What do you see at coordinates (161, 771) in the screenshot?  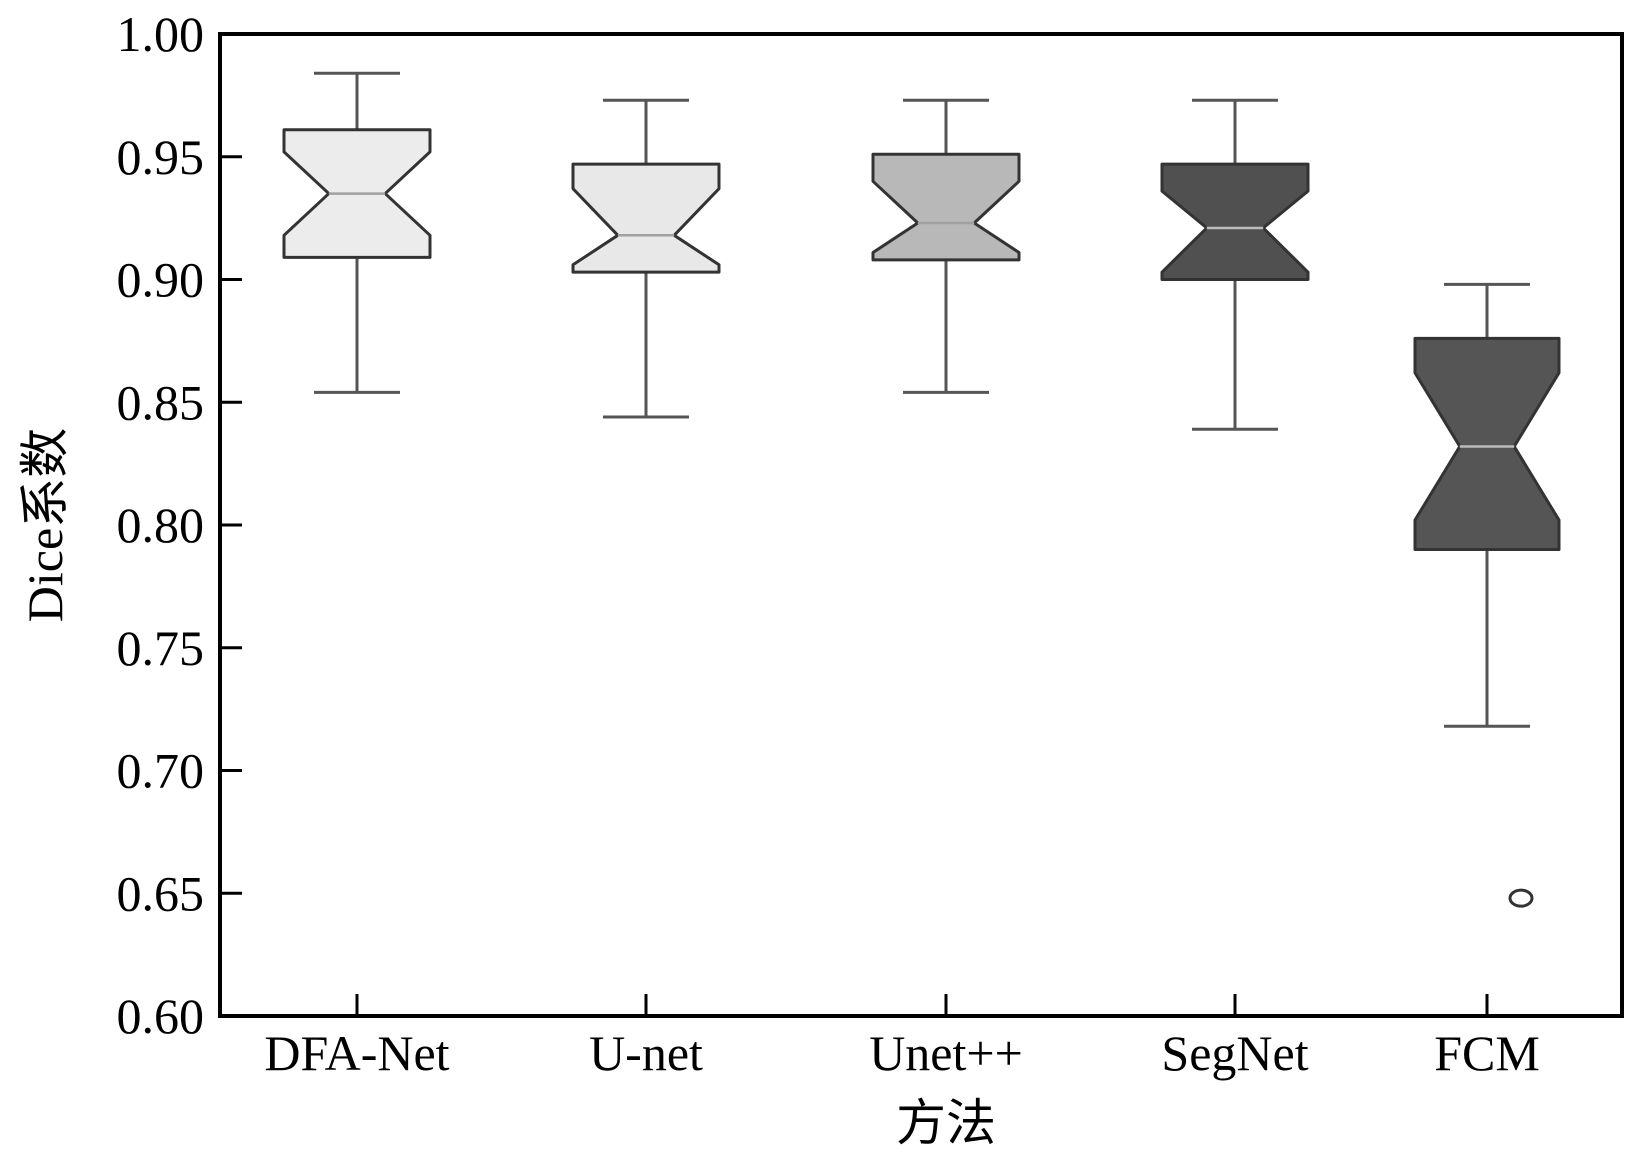 I see `y-tick-label: 0.70` at bounding box center [161, 771].